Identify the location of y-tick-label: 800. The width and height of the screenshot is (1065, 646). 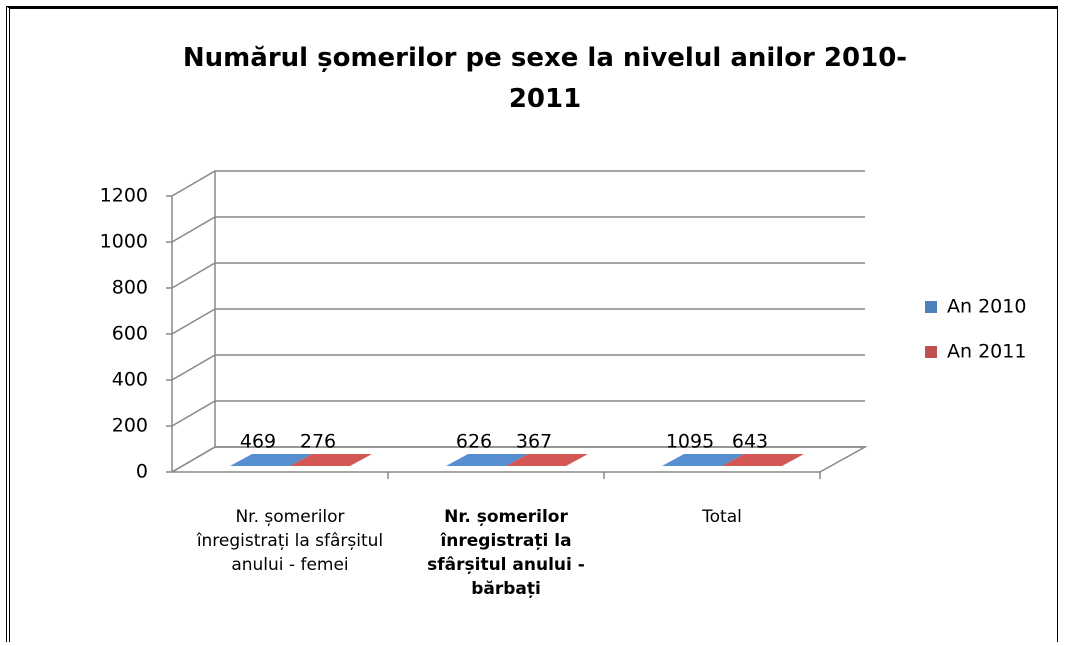
(130, 288).